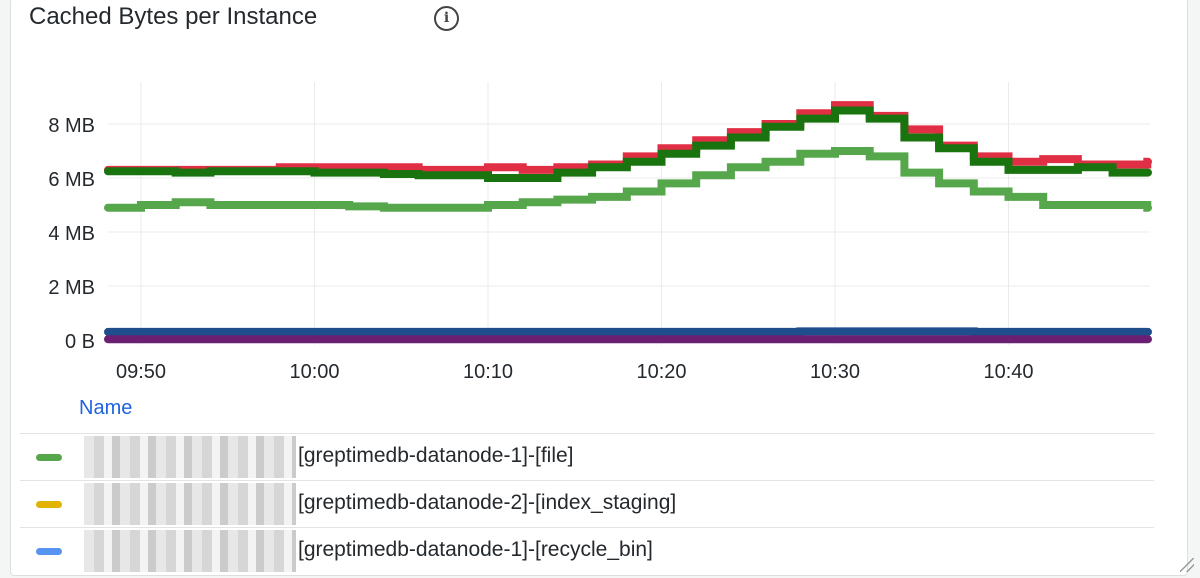 This screenshot has height=578, width=1200. What do you see at coordinates (1008, 372) in the screenshot?
I see `x-tick-label: 10:40` at bounding box center [1008, 372].